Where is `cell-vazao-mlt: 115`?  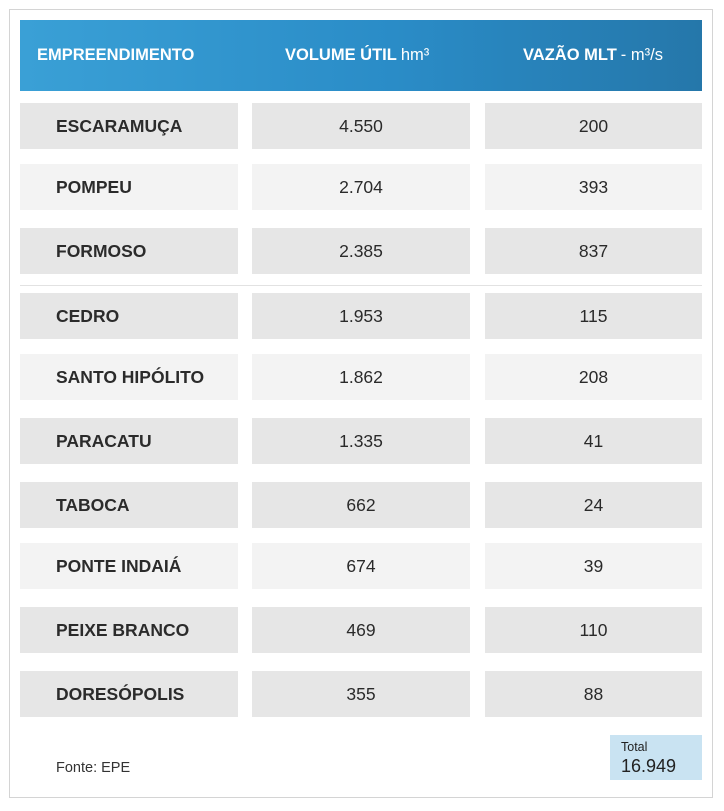
cell-vazao-mlt: 115 is located at coordinates (593, 316).